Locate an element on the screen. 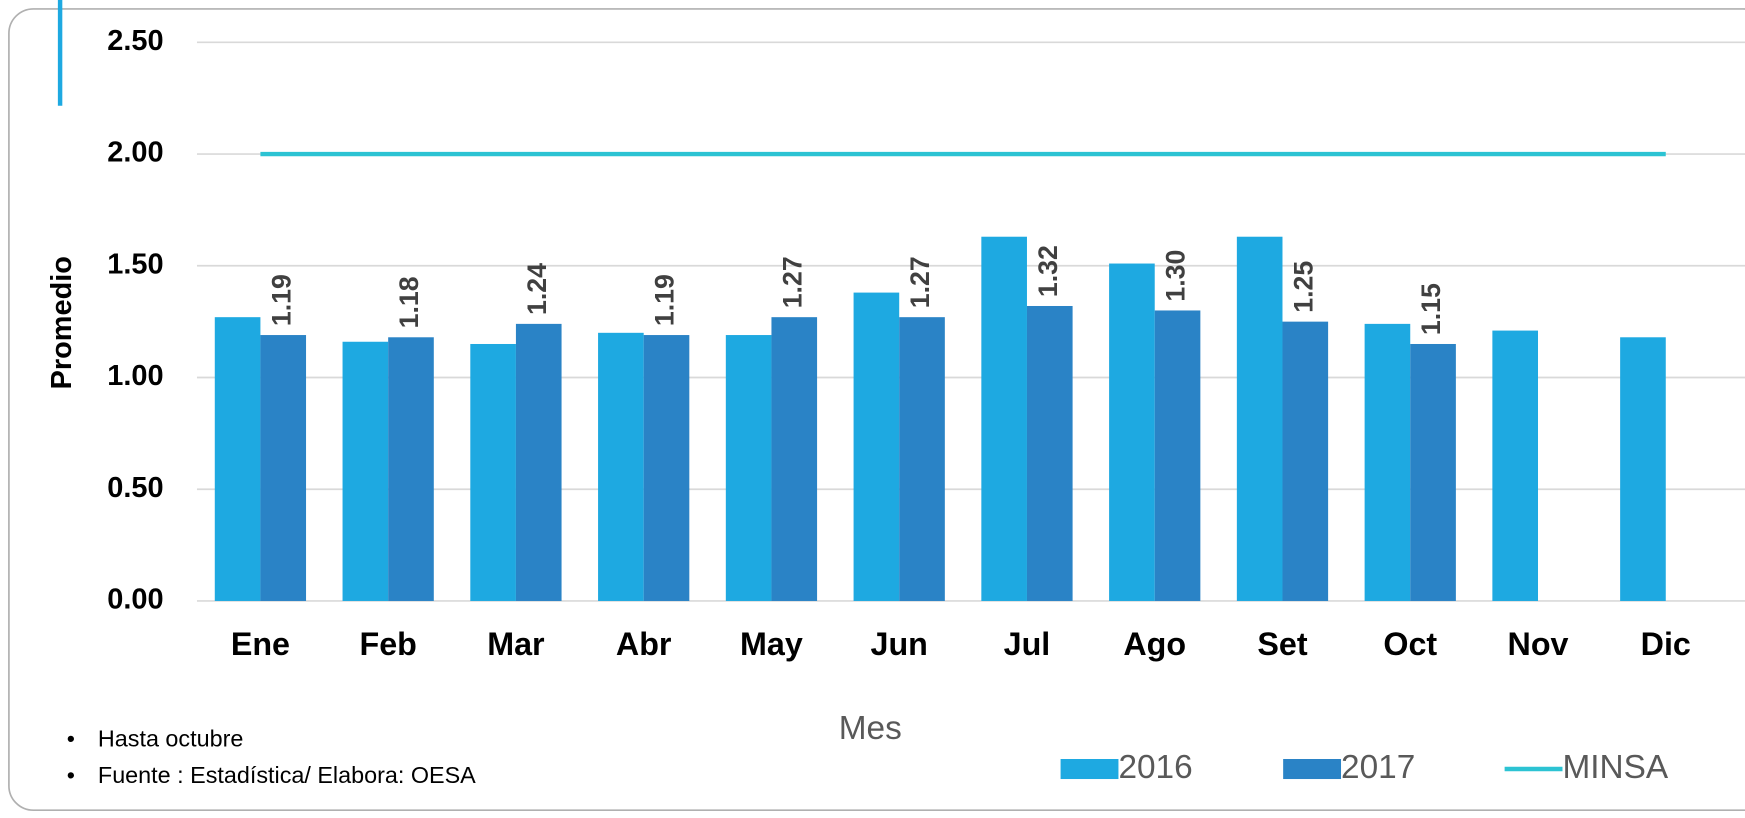 This screenshot has height=818, width=1745. note: Hasta octubre is located at coordinates (170, 738).